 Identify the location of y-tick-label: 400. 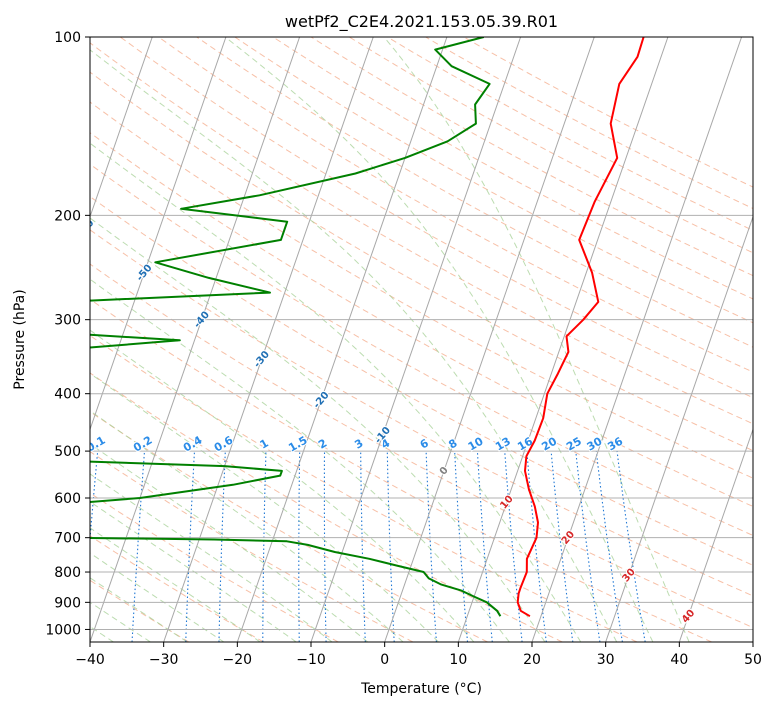
(67, 395).